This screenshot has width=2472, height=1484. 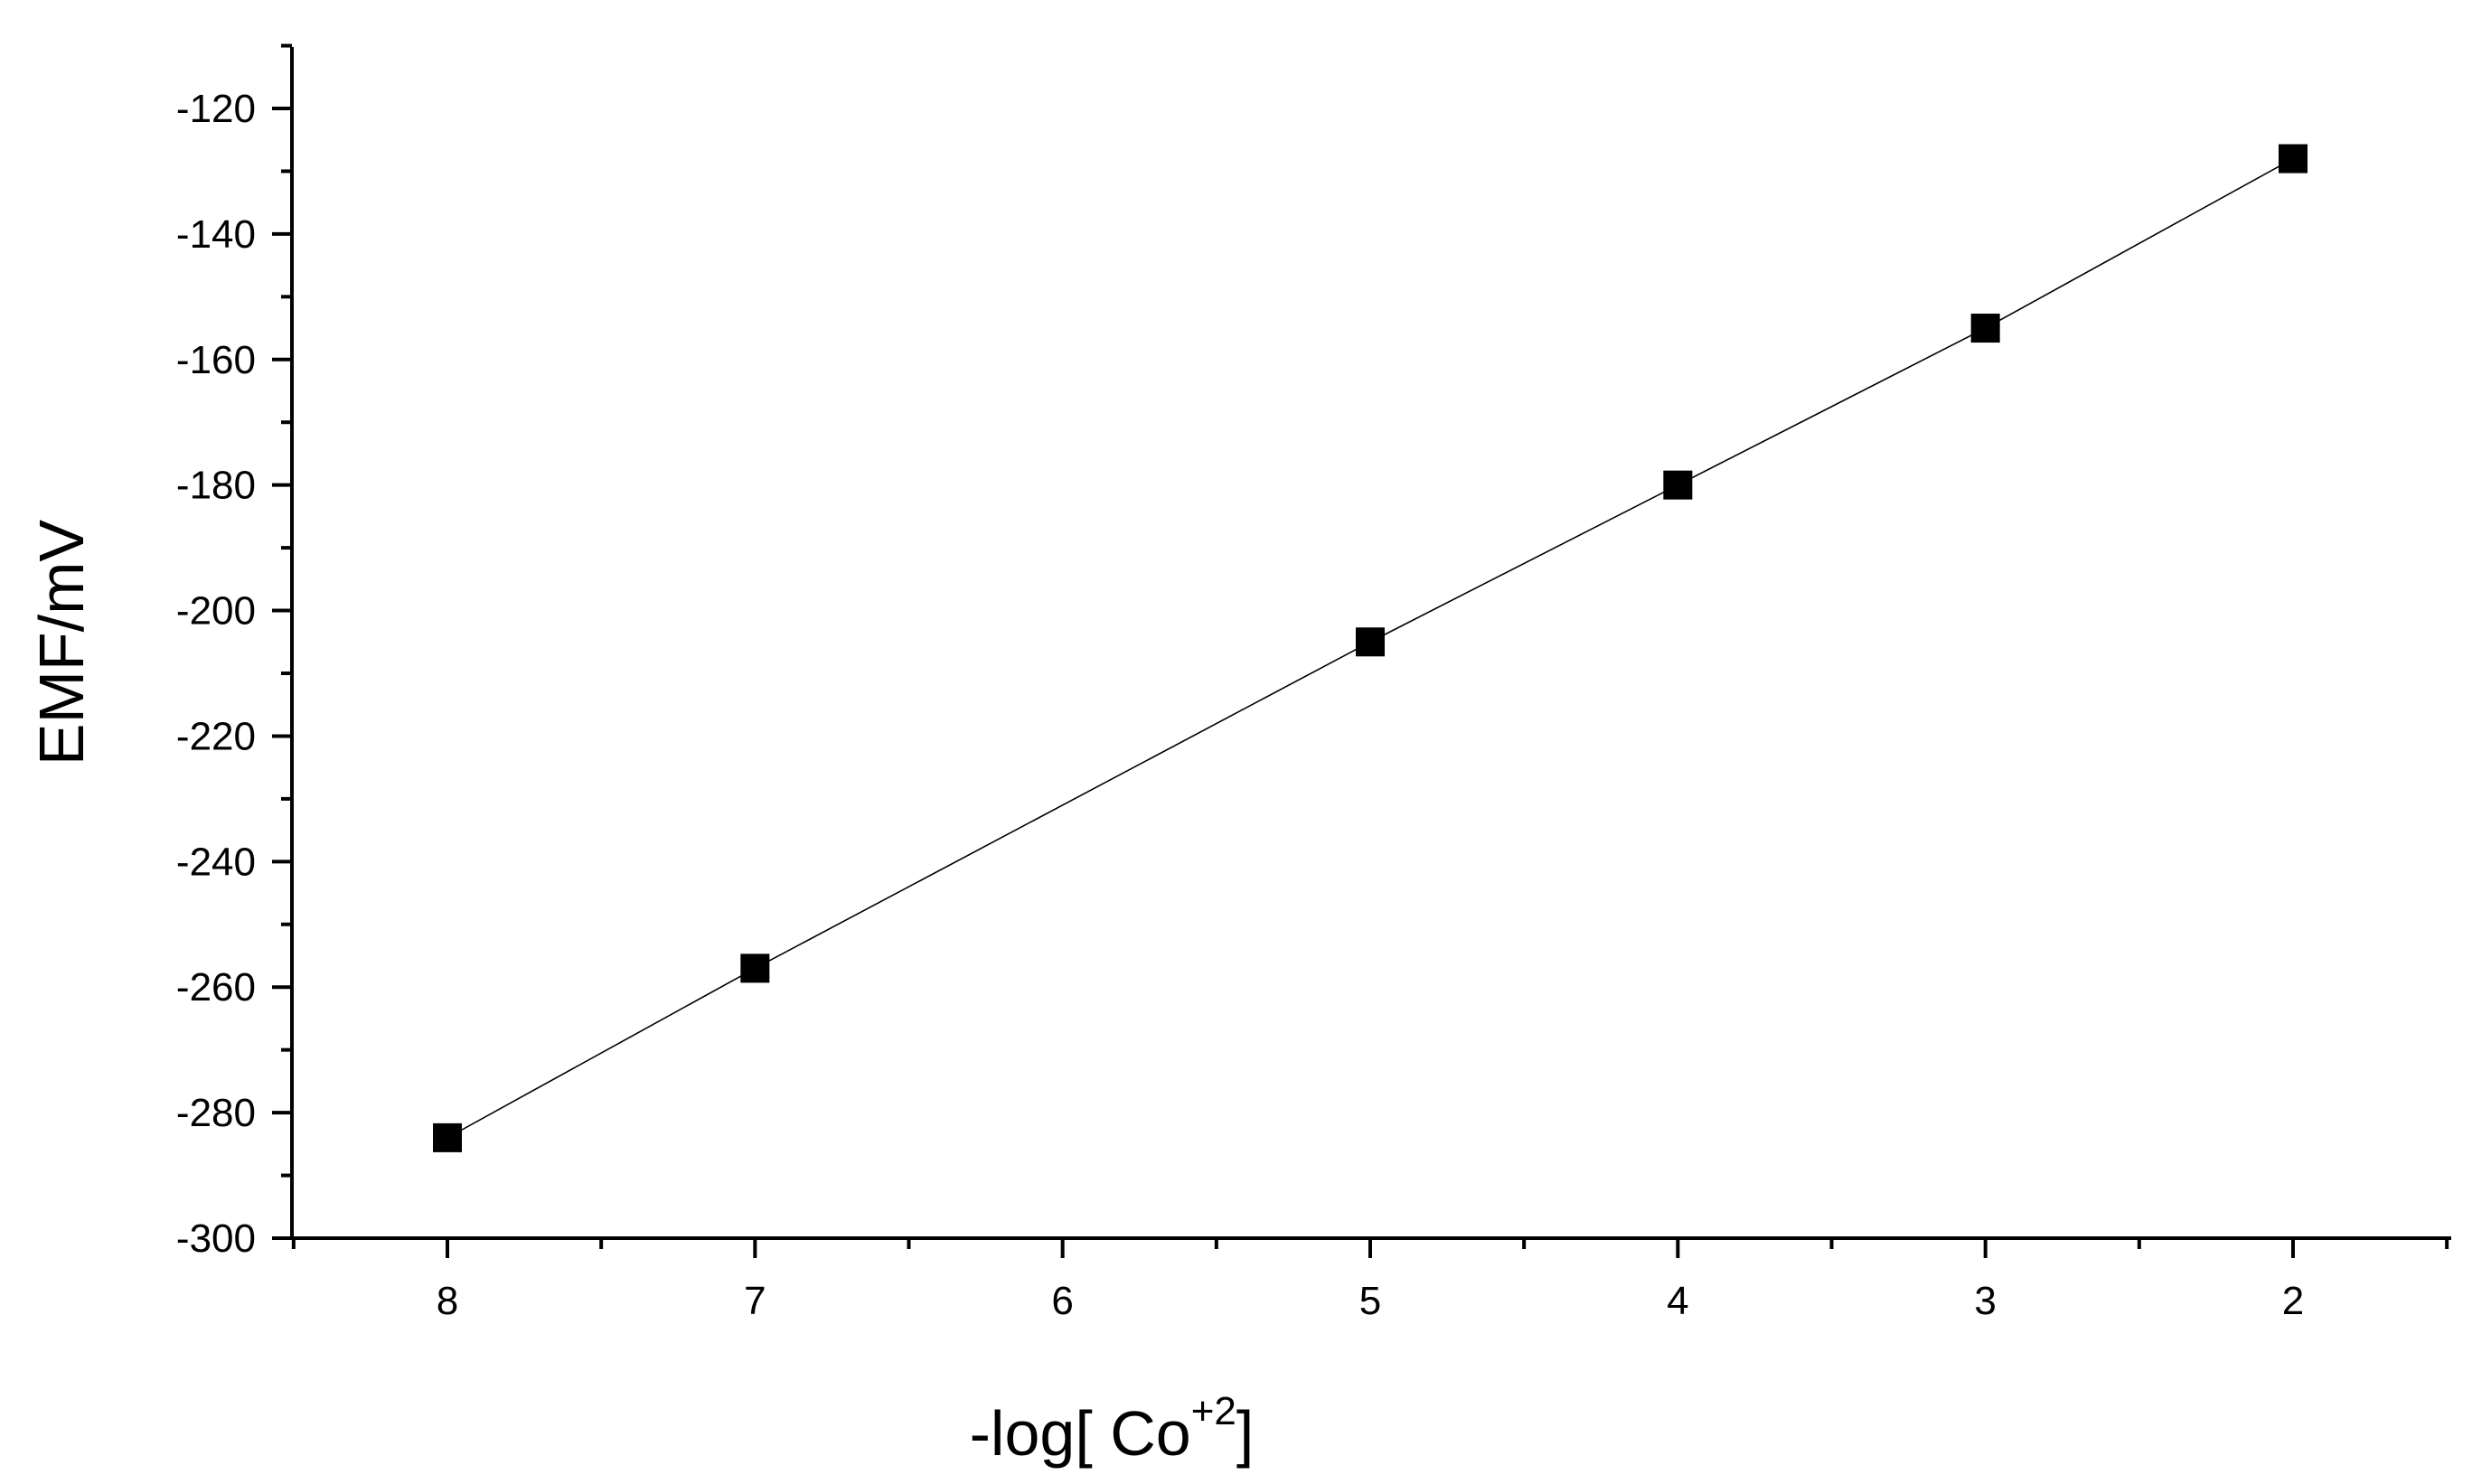 I want to click on x-tick-label: 5, so click(x=1370, y=1301).